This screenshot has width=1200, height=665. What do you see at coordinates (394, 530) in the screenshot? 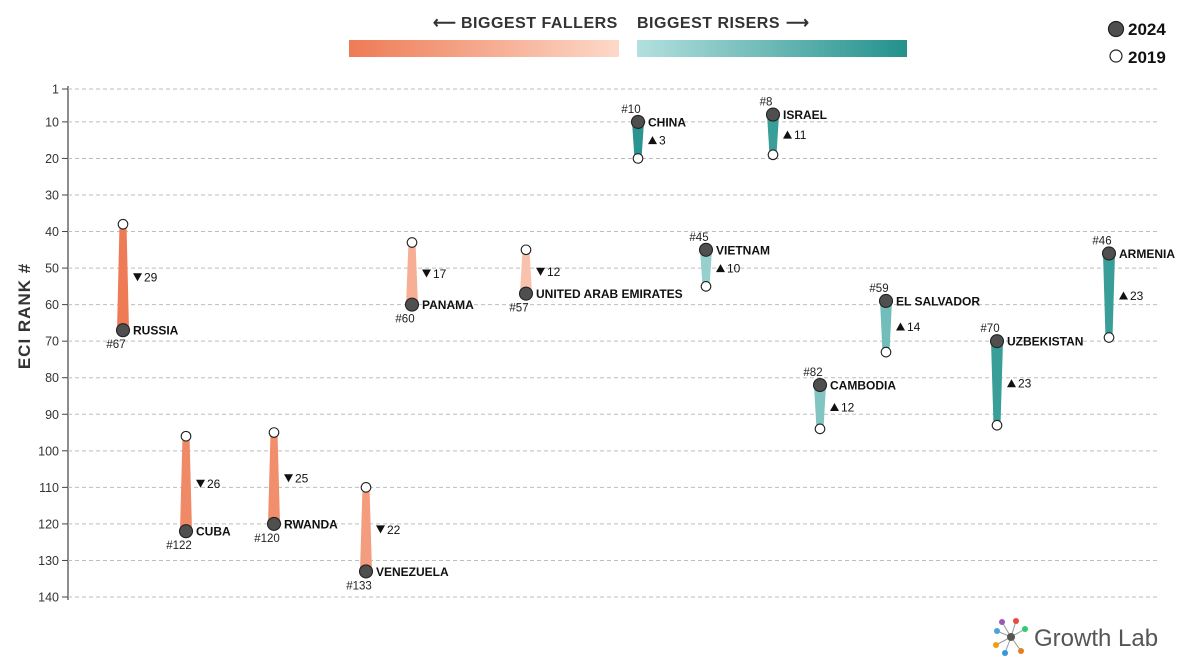
I see `change-label: 22` at bounding box center [394, 530].